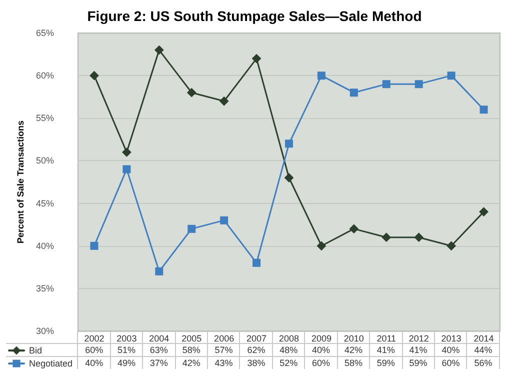  I want to click on x-tick-label: 2003, so click(126, 339).